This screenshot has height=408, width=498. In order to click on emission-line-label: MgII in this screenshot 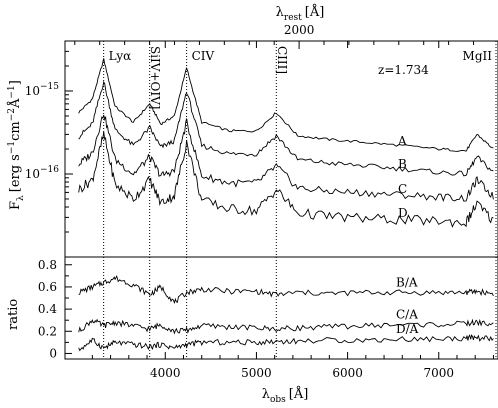, I will do `click(478, 56)`.